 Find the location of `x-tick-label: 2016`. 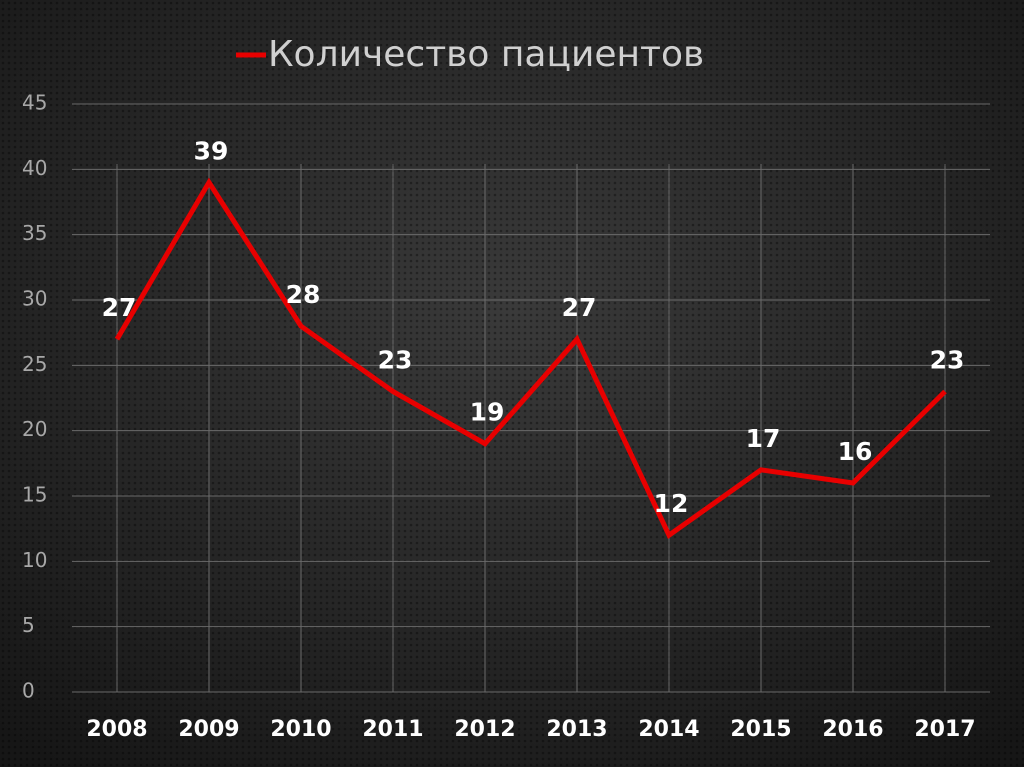

x-tick-label: 2016 is located at coordinates (852, 729).